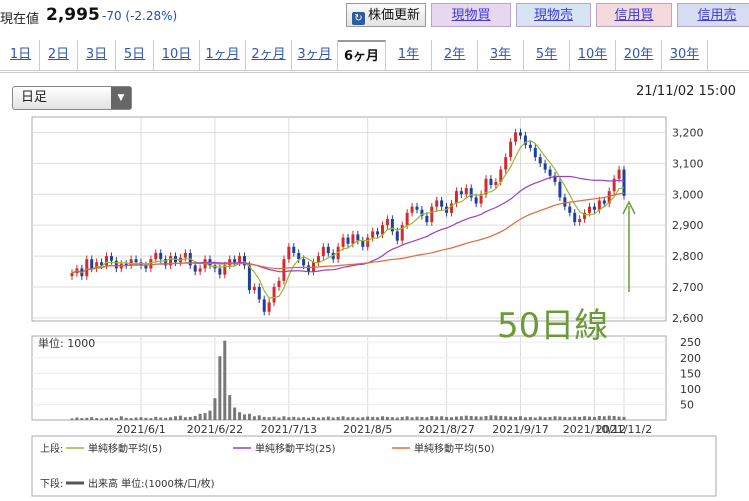 This screenshot has width=749, height=501. What do you see at coordinates (446, 429) in the screenshot?
I see `x-tick-label: 2021/8/27` at bounding box center [446, 429].